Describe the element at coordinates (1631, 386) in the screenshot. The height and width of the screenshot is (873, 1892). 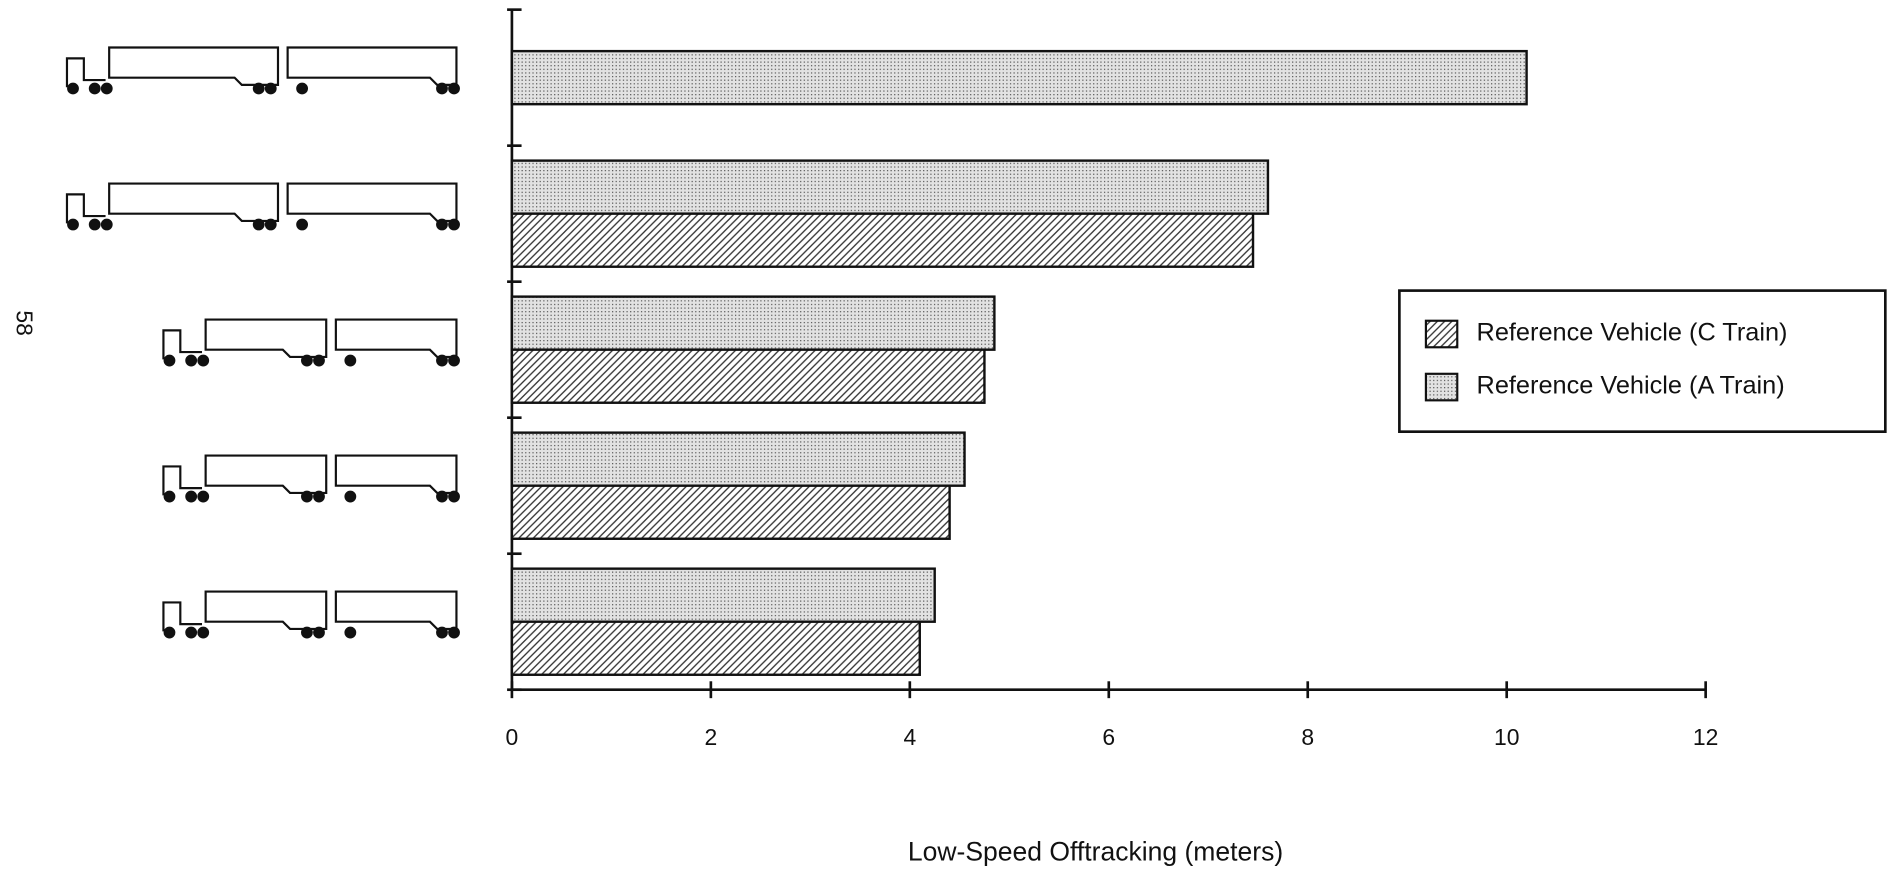
I see `legend-label: Reference Vehicle (A Train)` at that location.